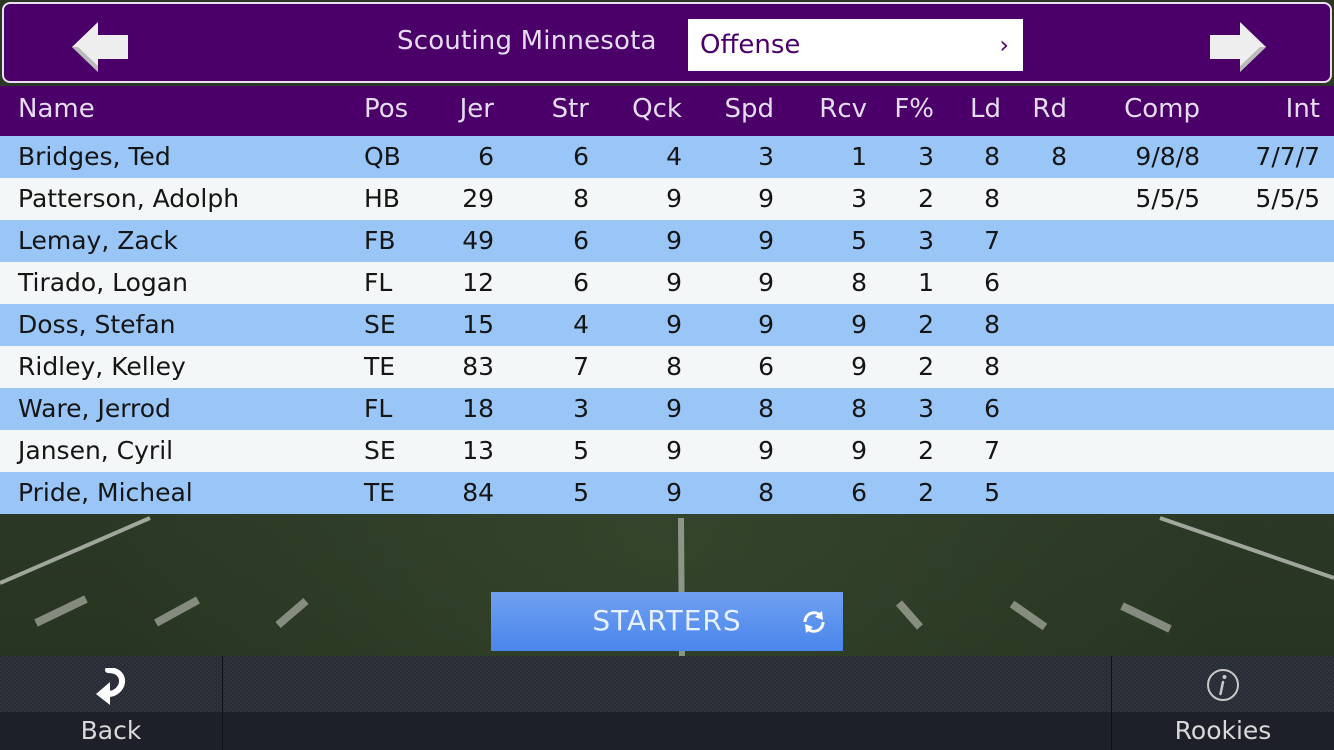 This screenshot has width=1334, height=750. I want to click on player-jer: 83, so click(478, 366).